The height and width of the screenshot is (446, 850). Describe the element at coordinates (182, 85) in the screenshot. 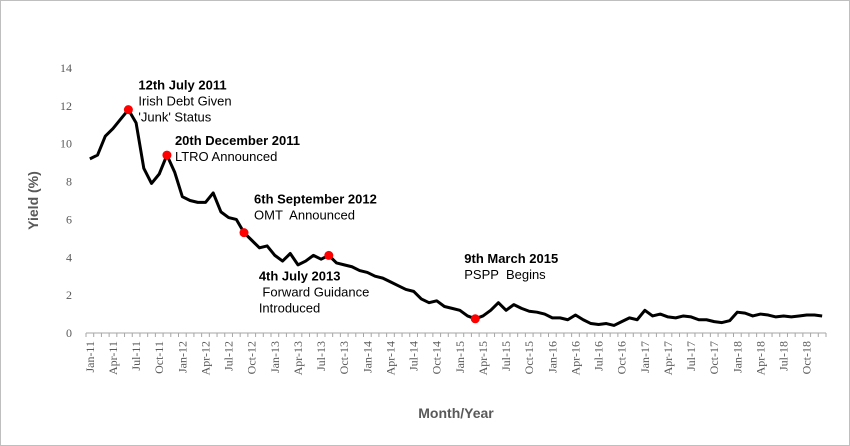

I see `annotation-title: 12th July 2011` at that location.